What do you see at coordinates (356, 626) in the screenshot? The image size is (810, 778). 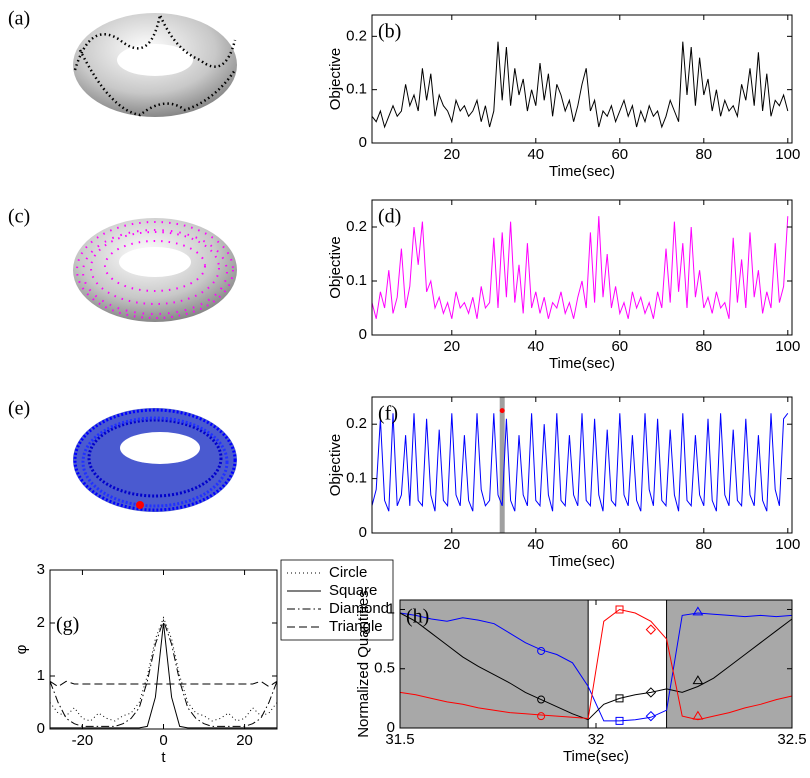 I see `legend-label: Triangle` at bounding box center [356, 626].